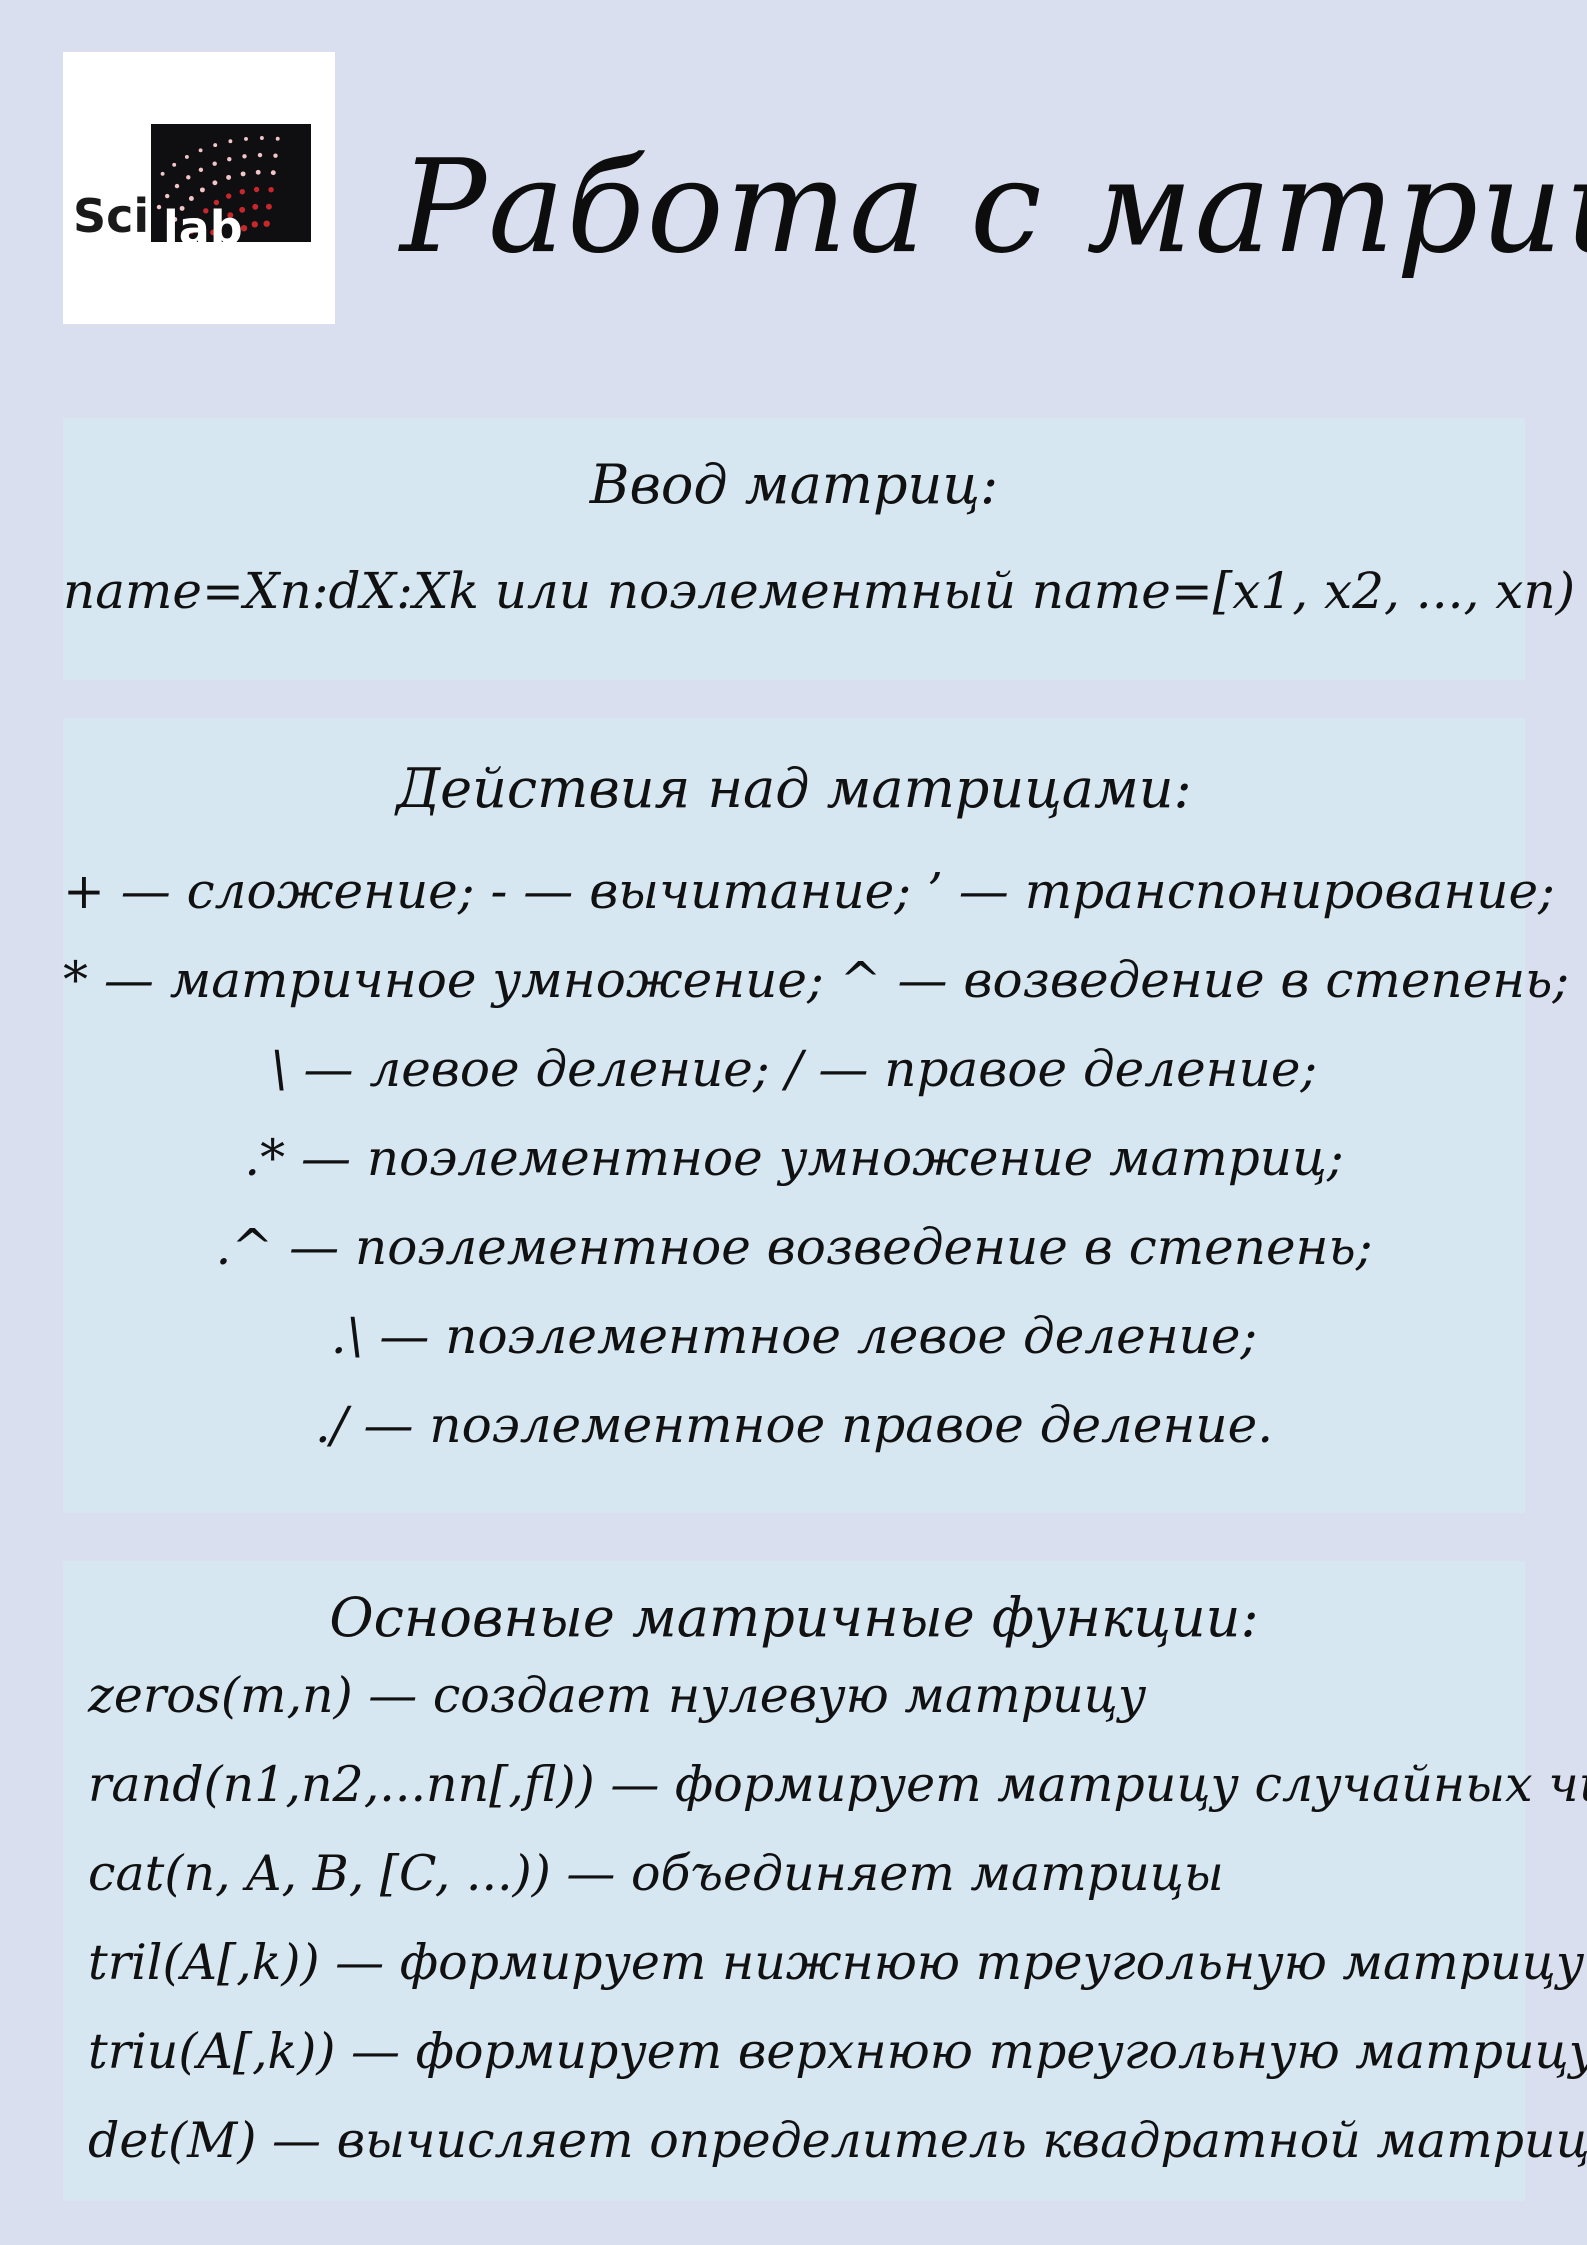  Describe the element at coordinates (218, 187) in the screenshot. I see `logo-dot-fan` at that location.